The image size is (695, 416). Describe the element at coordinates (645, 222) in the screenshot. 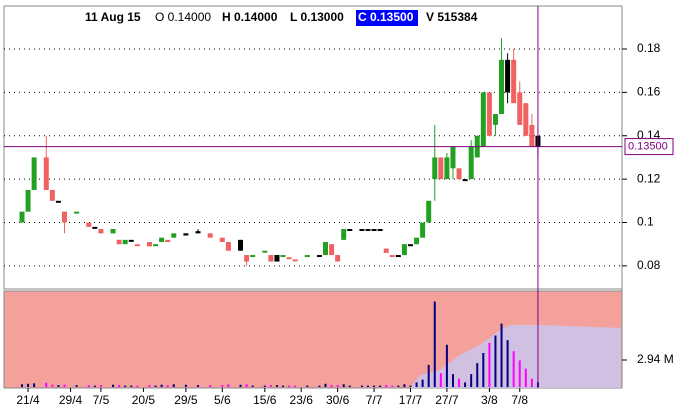

I see `y-tick-label: 0.1` at that location.